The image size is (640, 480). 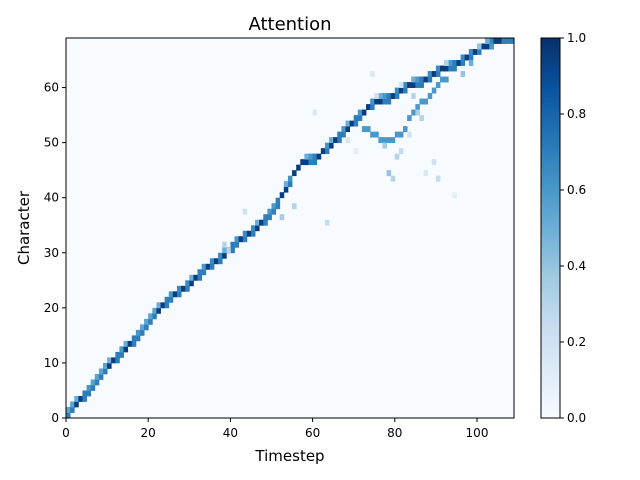 What do you see at coordinates (148, 433) in the screenshot?
I see `x-tick-label: 20` at bounding box center [148, 433].